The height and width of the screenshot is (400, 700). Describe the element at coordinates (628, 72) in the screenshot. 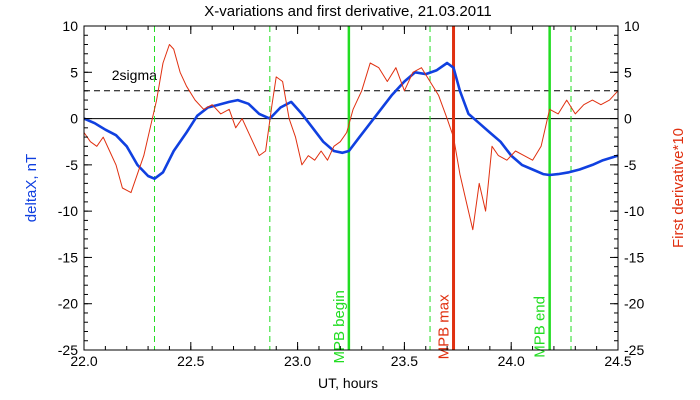

I see `y-tick-label-right-1: 5` at that location.